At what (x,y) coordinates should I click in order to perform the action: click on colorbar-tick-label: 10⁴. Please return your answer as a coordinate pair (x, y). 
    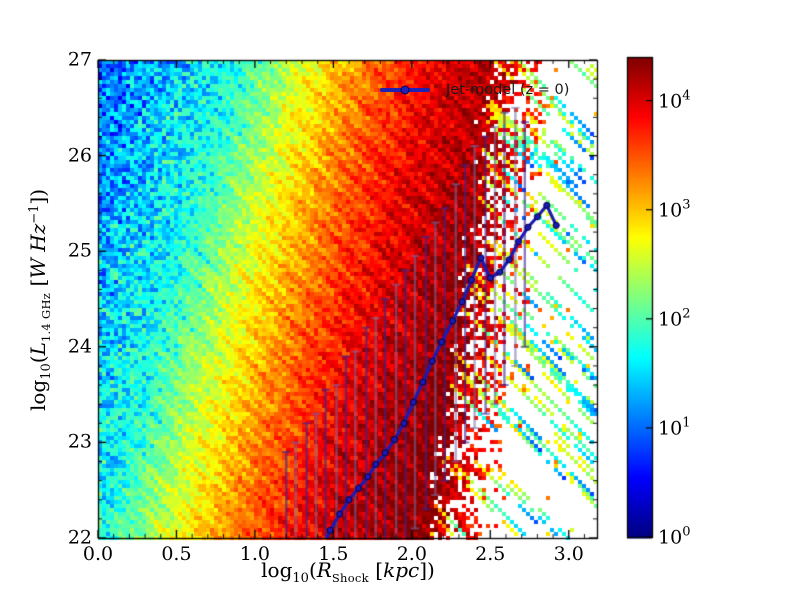
    Looking at the image, I should click on (674, 100).